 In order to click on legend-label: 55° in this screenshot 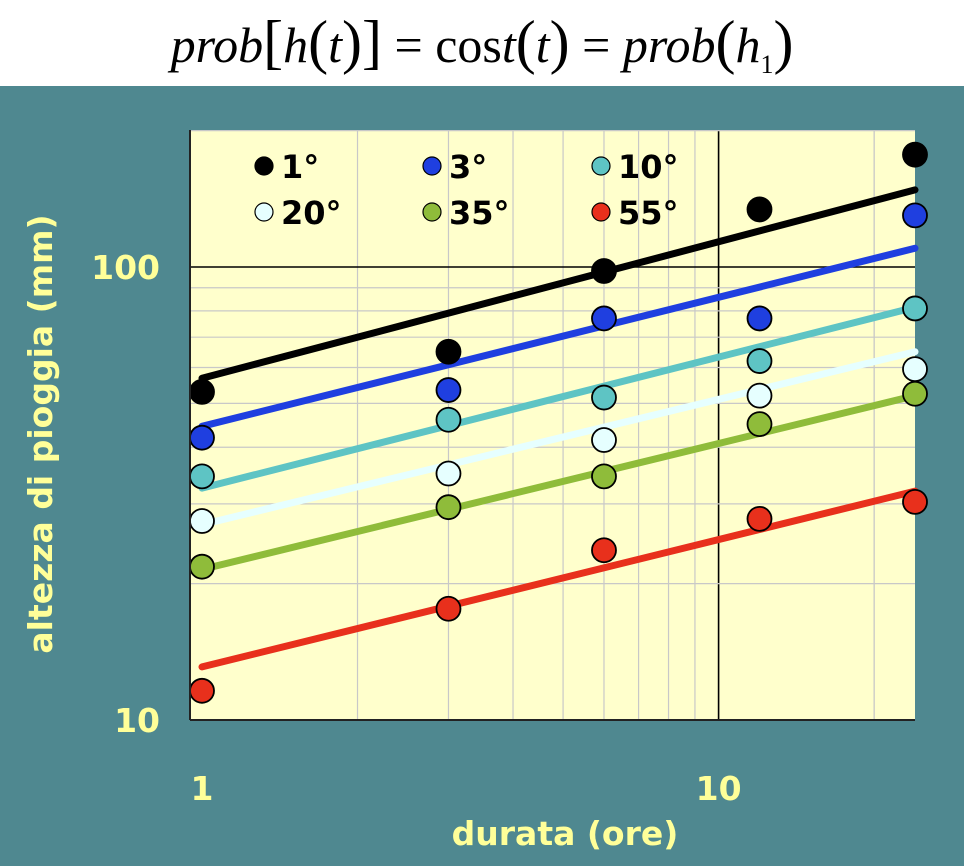, I will do `click(648, 213)`.